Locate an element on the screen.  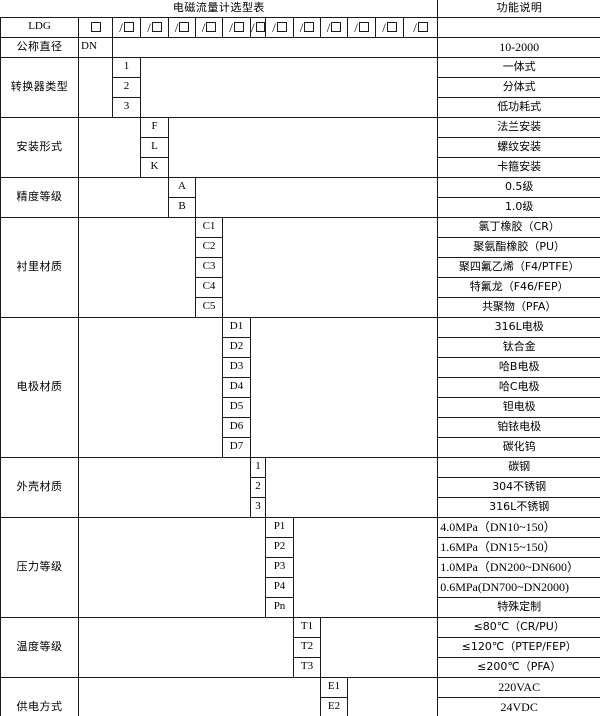
code-box-2: / is located at coordinates (154, 27).